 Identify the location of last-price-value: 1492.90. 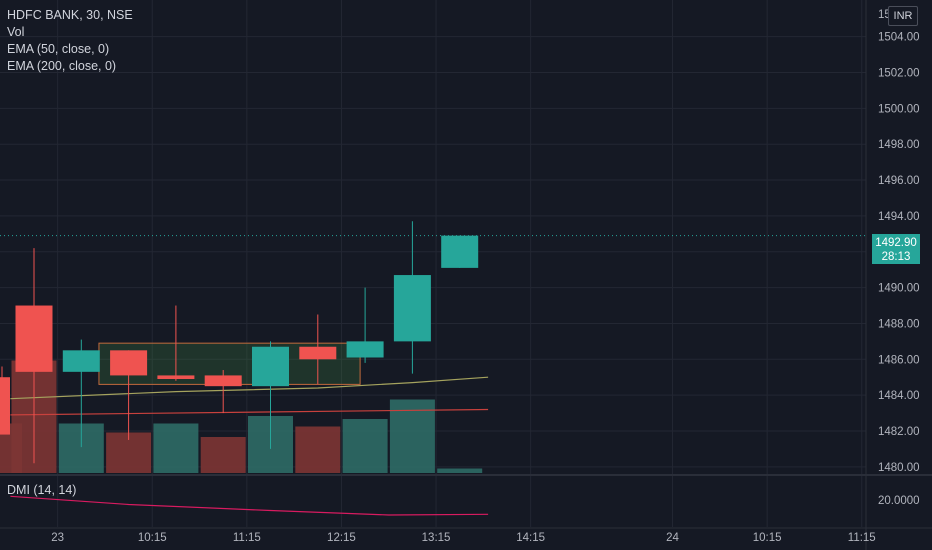
(896, 243).